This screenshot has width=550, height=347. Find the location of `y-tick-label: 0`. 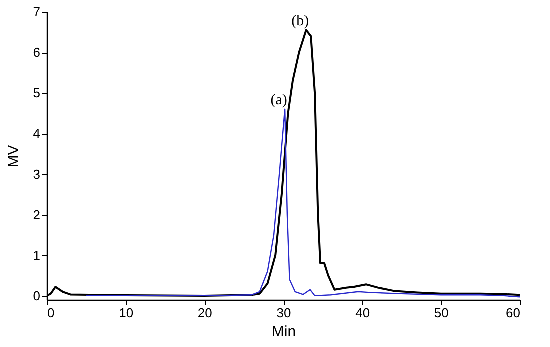

y-tick-label: 0 is located at coordinates (36, 296).